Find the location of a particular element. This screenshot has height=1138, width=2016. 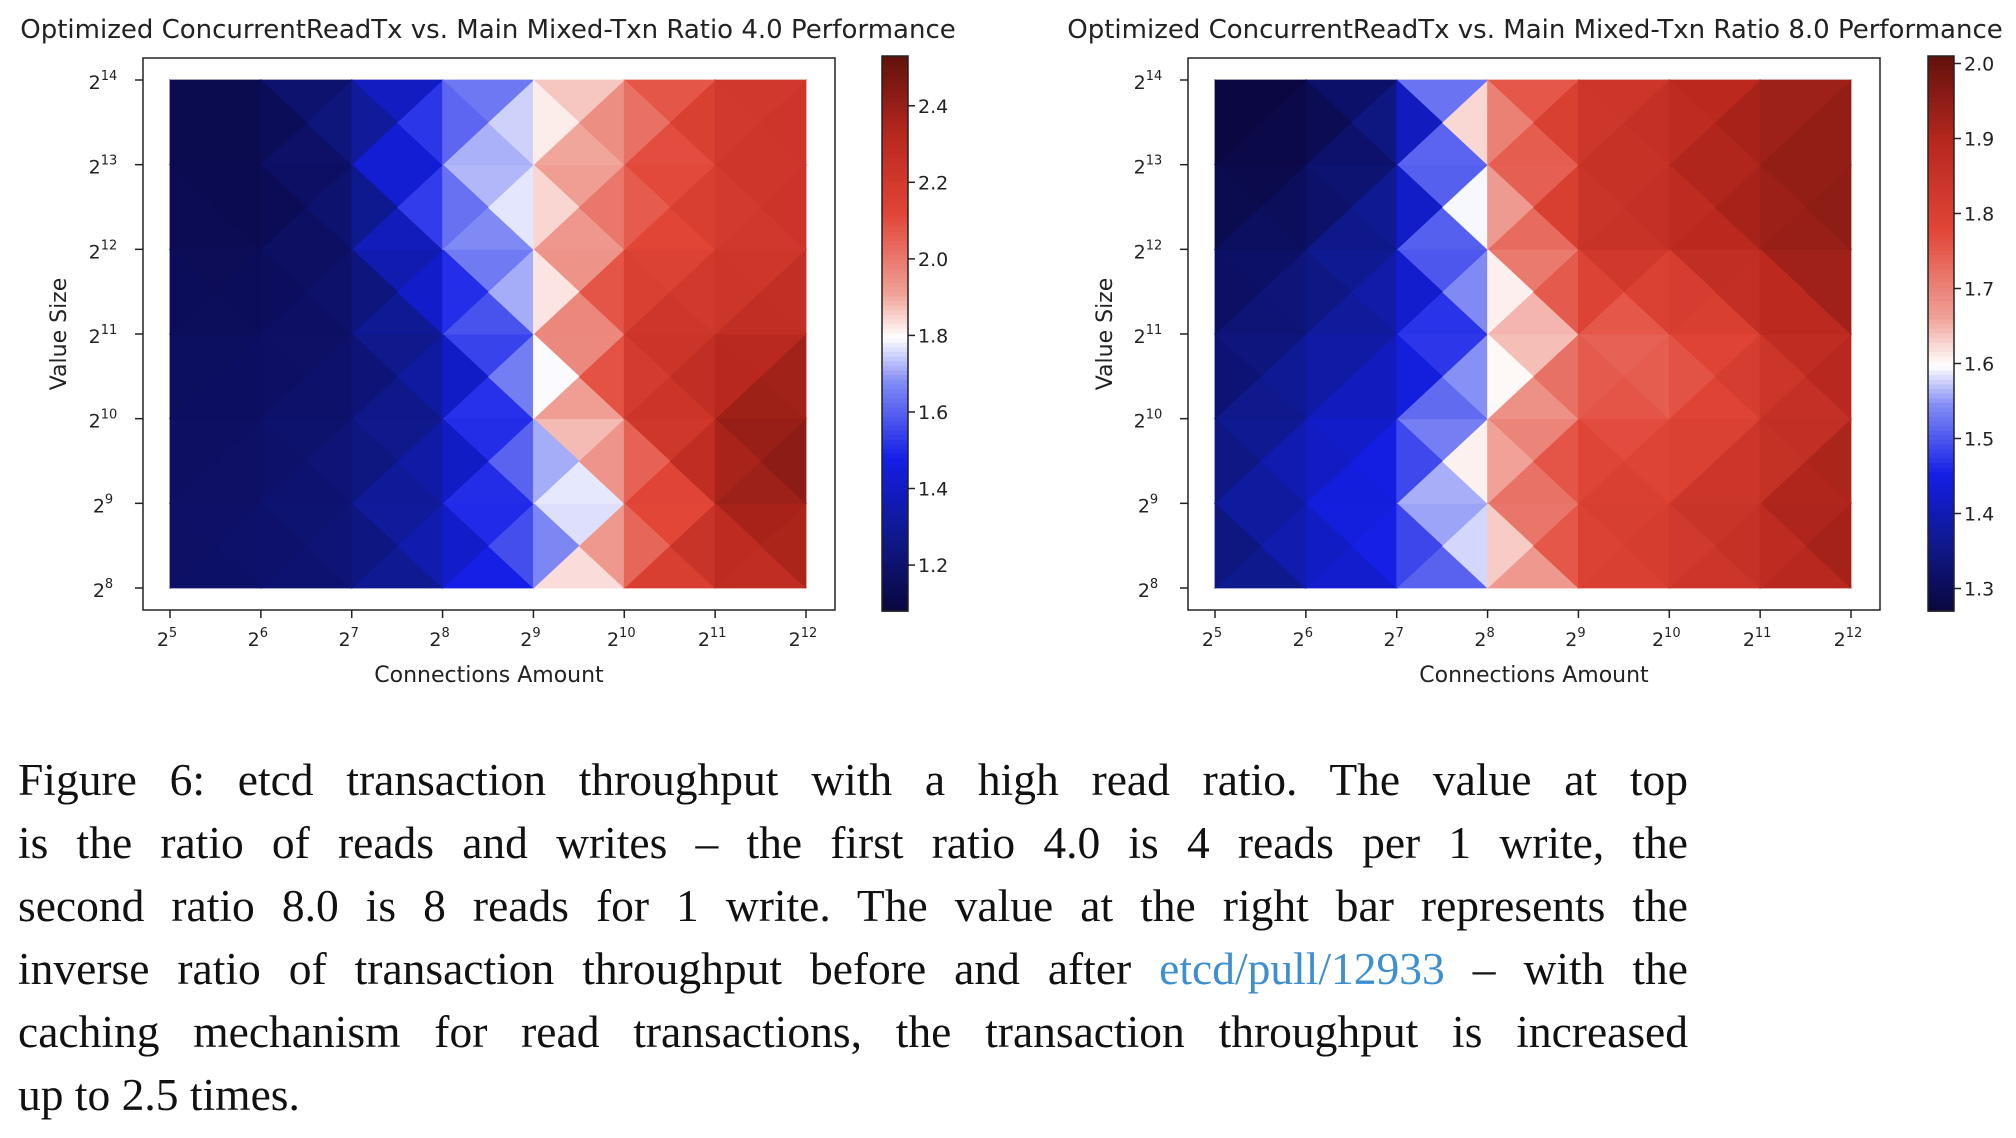

y-tick-label: 29 is located at coordinates (103, 504).